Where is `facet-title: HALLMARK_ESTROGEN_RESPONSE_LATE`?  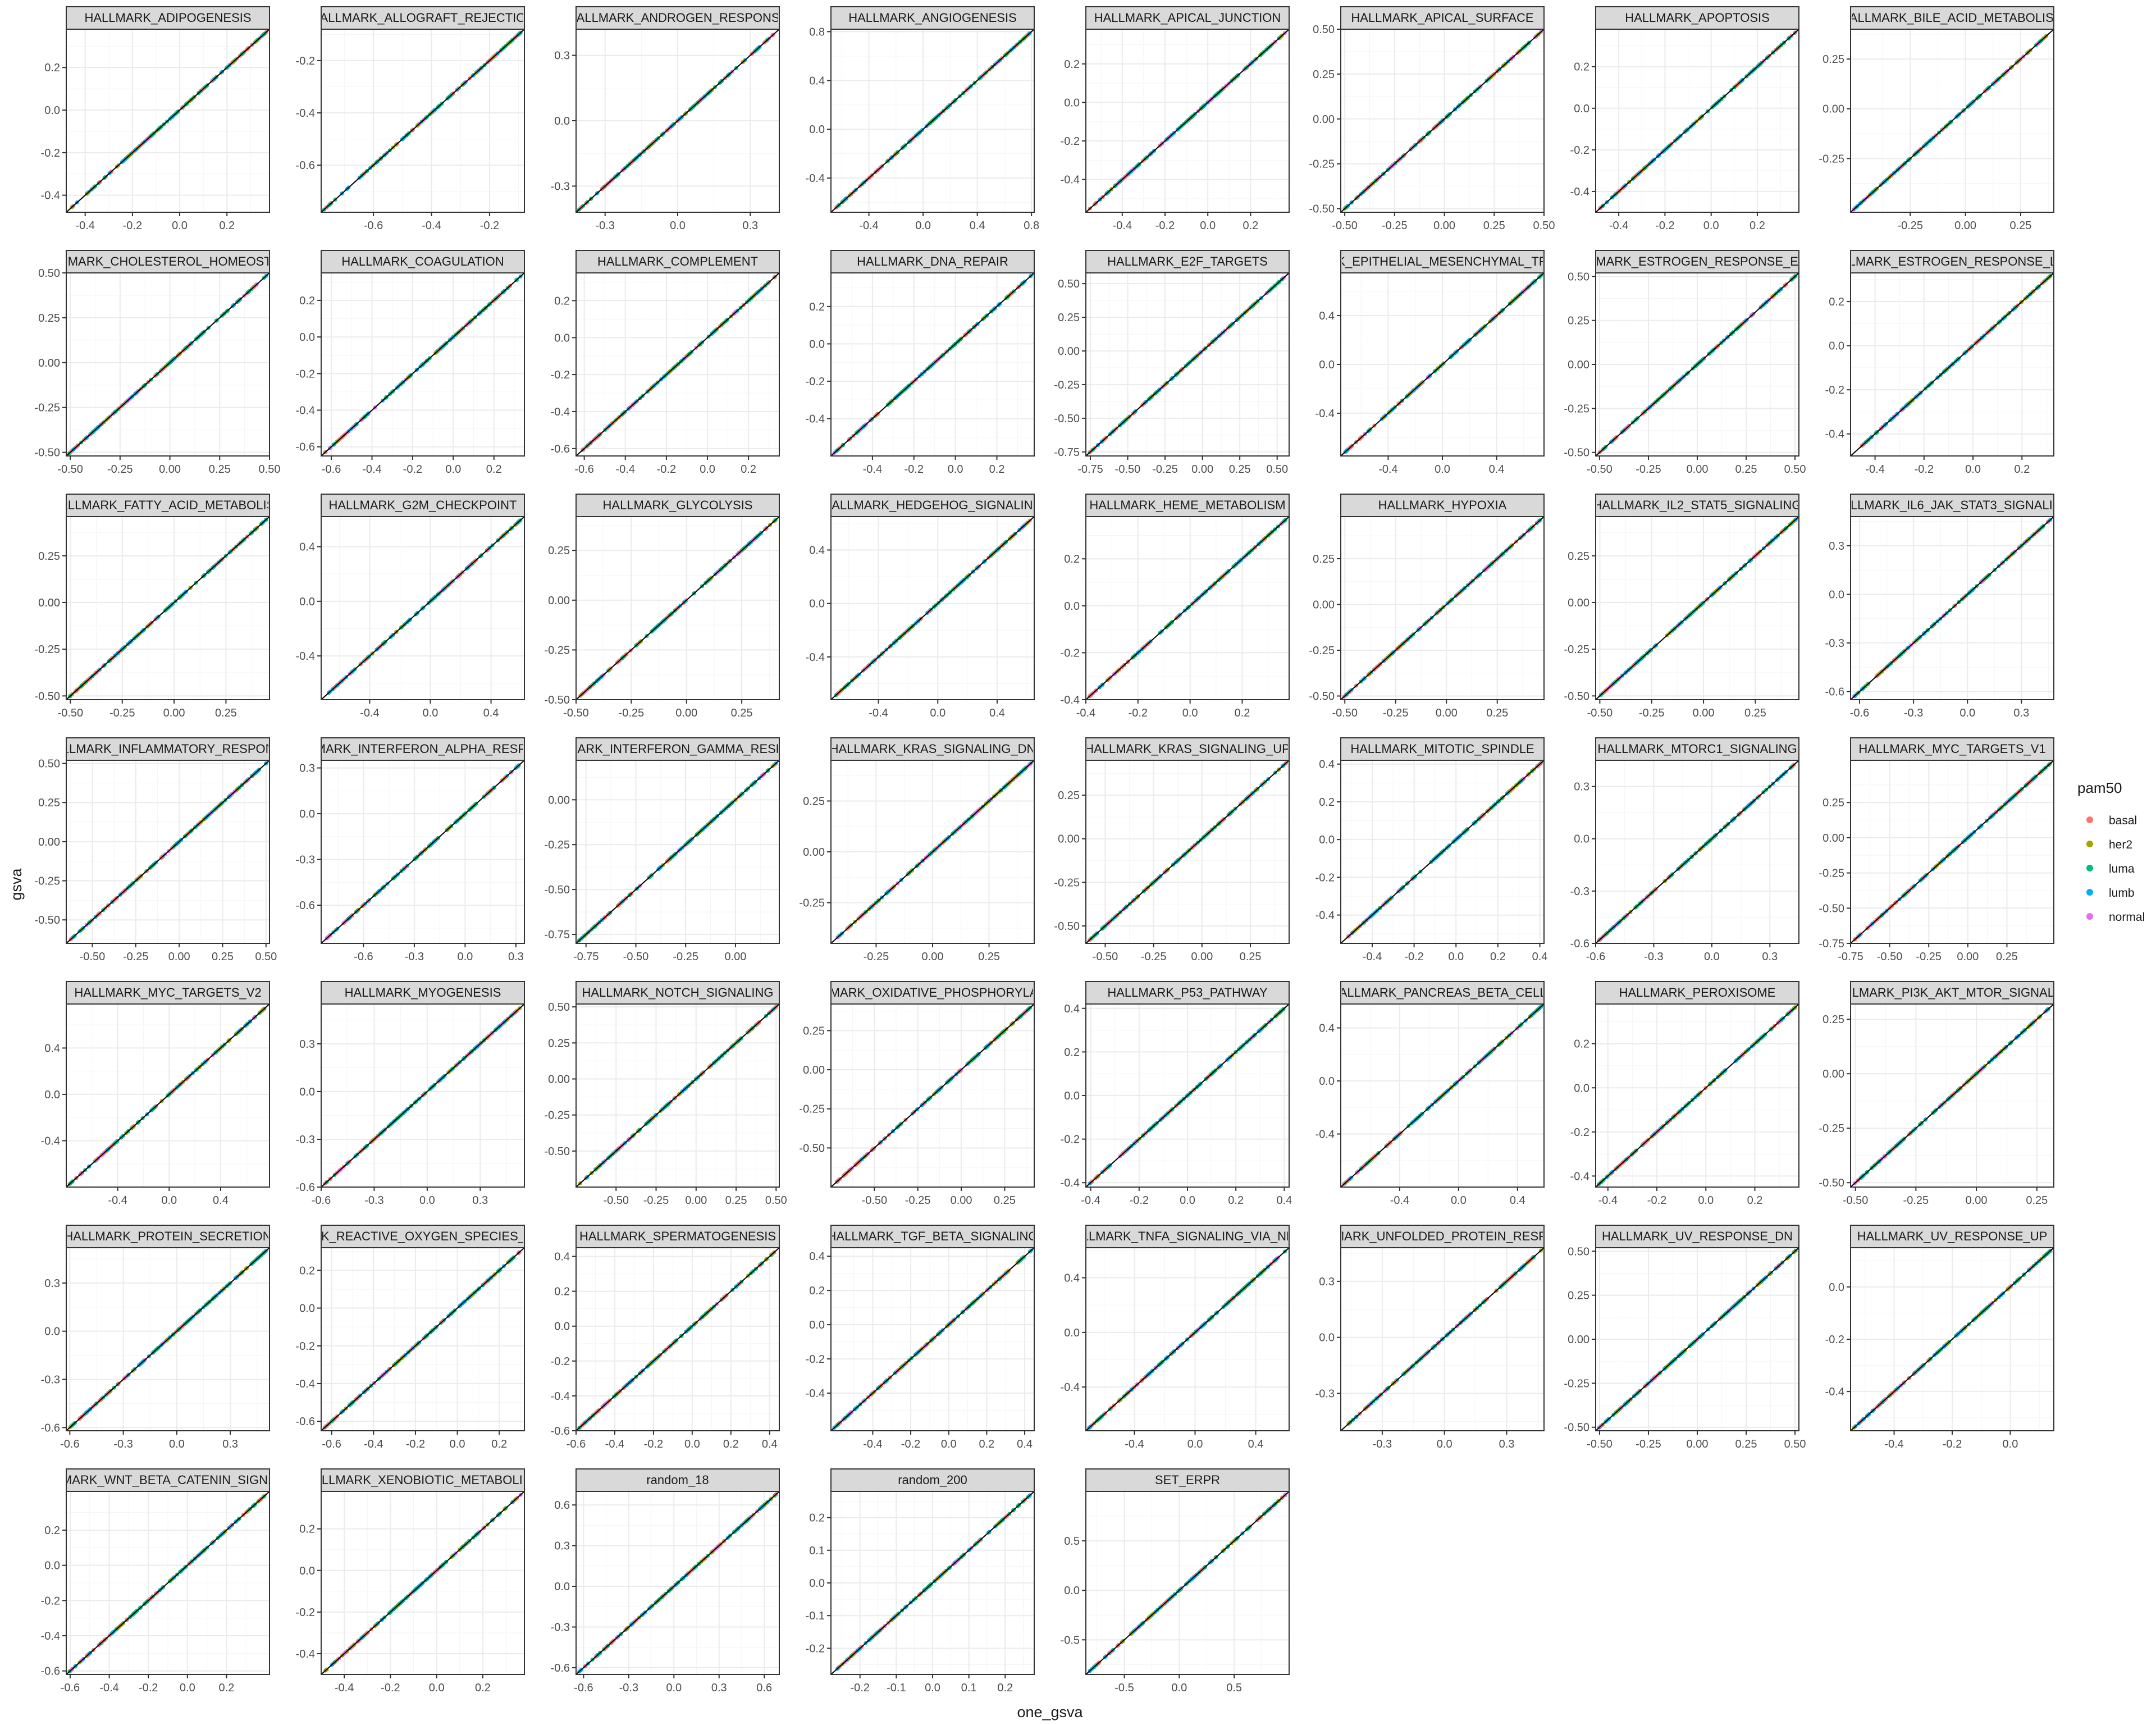
facet-title: HALLMARK_ESTROGEN_RESPONSE_LATE is located at coordinates (1952, 261).